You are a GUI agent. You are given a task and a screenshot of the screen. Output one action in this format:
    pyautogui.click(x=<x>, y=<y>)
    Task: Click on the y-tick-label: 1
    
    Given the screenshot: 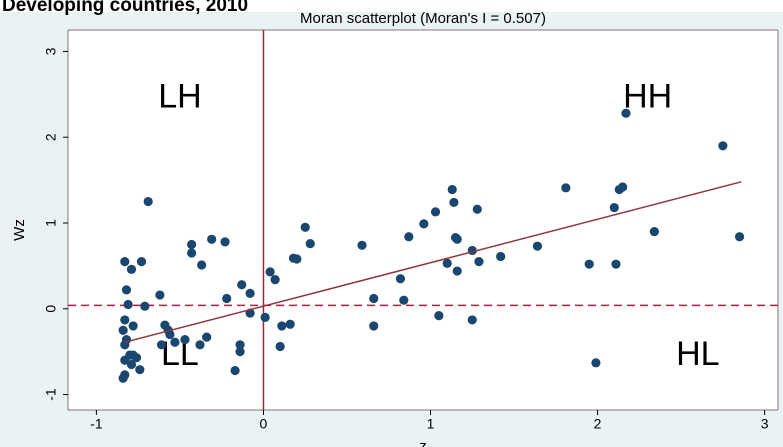 What is the action you would take?
    pyautogui.click(x=51, y=223)
    